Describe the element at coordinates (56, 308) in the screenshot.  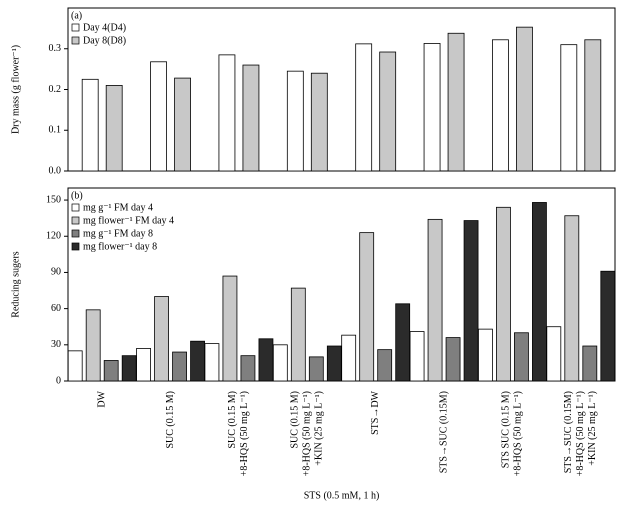
I see `y-tick-label: 60` at that location.